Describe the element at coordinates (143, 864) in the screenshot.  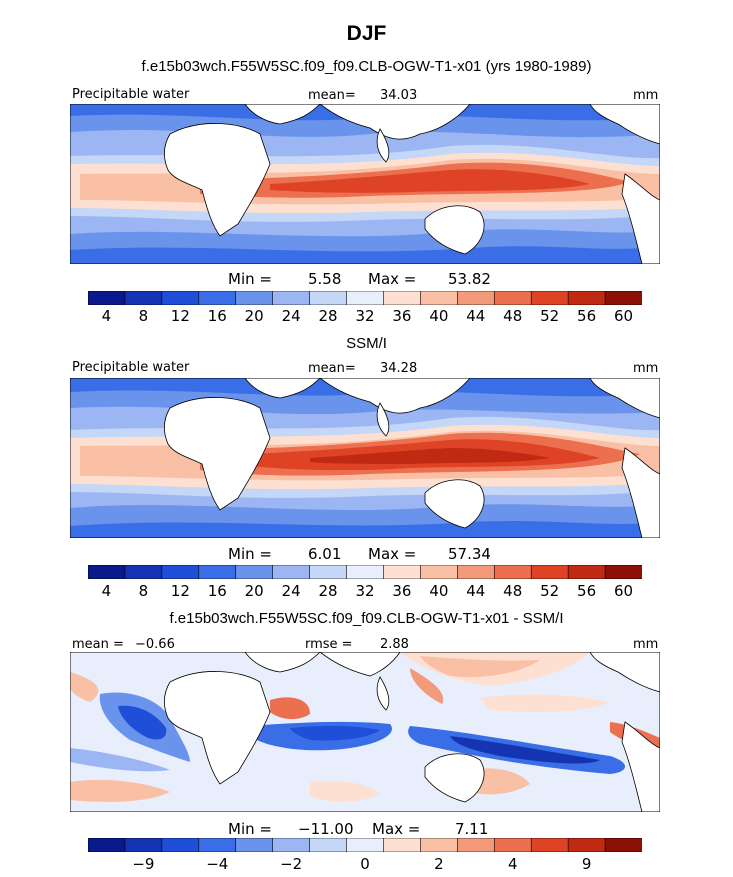
I see `colorbar-tick-label: −9` at that location.